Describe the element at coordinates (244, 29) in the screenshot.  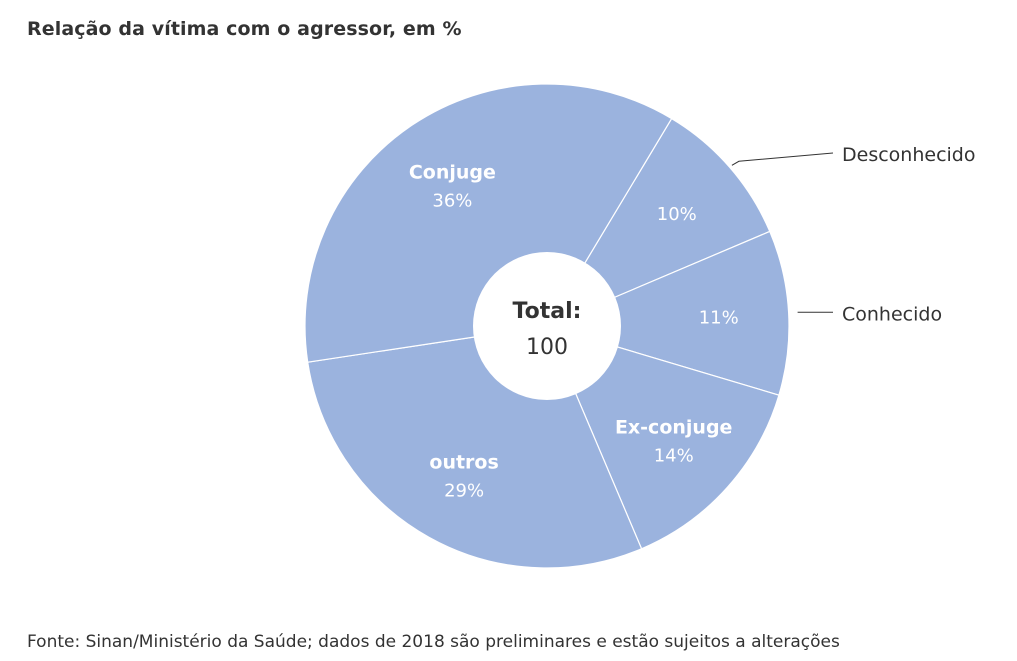
I see `chart-title: Relação da vítima com o agressor, em %` at that location.